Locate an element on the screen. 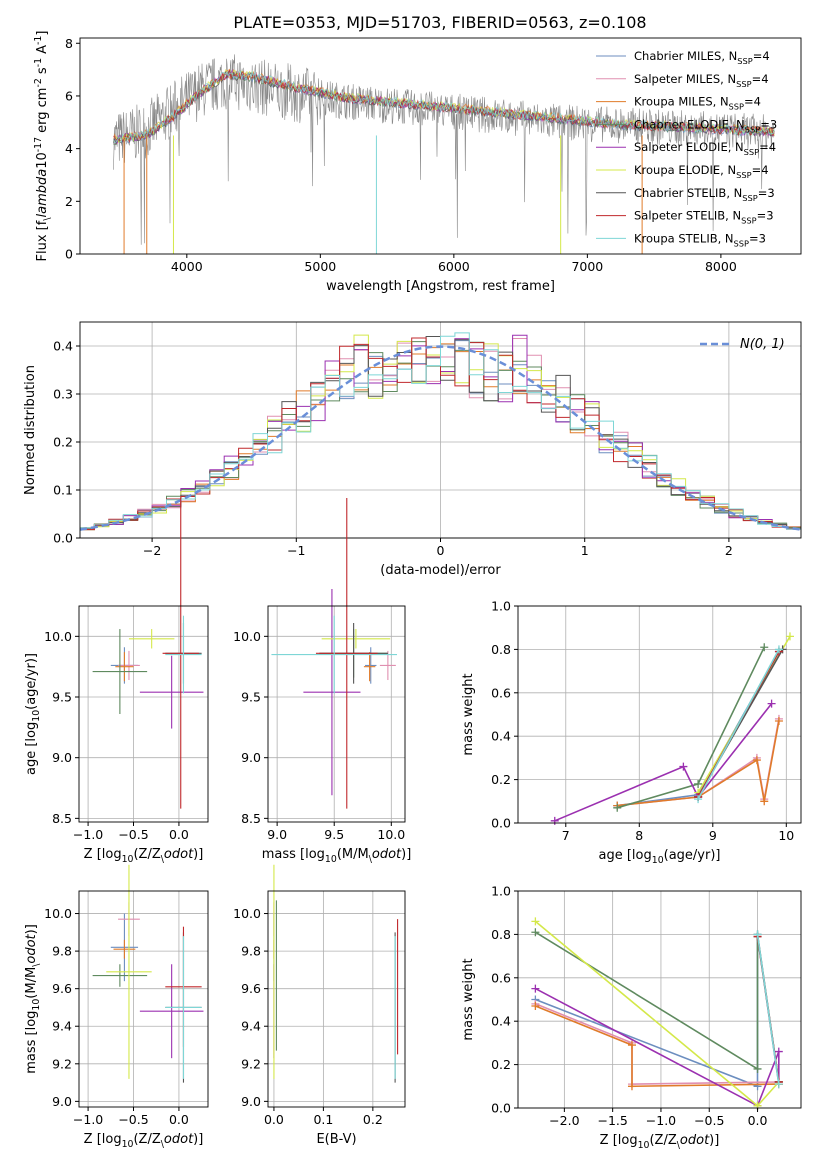 This screenshot has height=1170, width=819. legend-entry: Chabrier MILES, NSSP=4 is located at coordinates (702, 57).